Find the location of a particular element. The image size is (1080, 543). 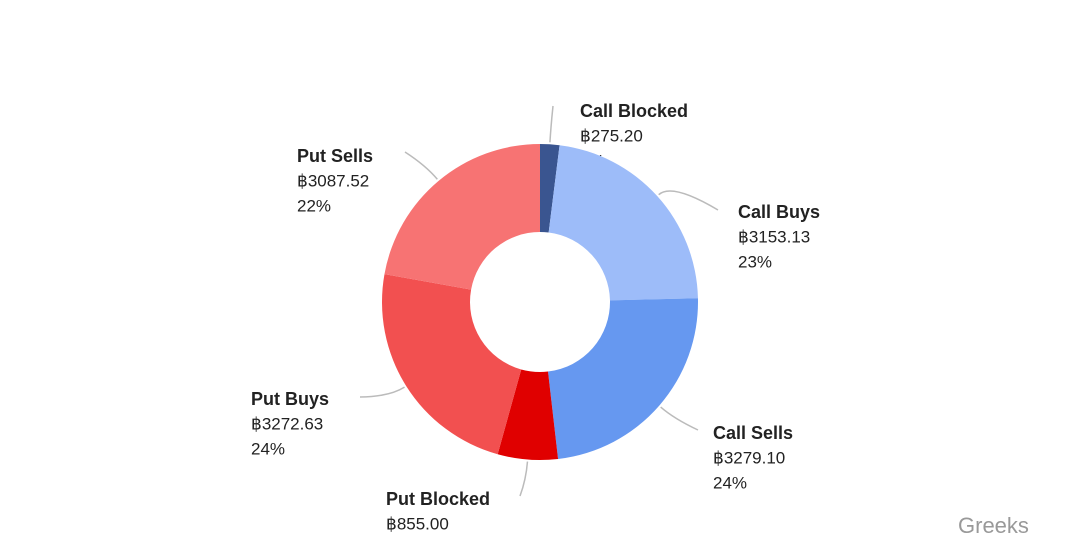

slice-name: Put Buys is located at coordinates (290, 399).